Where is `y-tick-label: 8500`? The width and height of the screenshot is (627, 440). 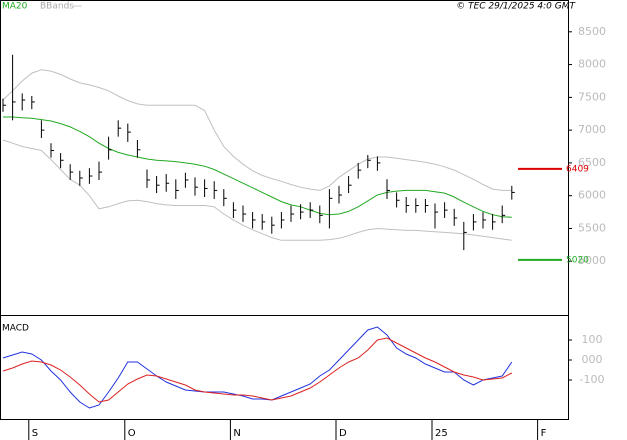
y-tick-label: 8500 is located at coordinates (592, 31).